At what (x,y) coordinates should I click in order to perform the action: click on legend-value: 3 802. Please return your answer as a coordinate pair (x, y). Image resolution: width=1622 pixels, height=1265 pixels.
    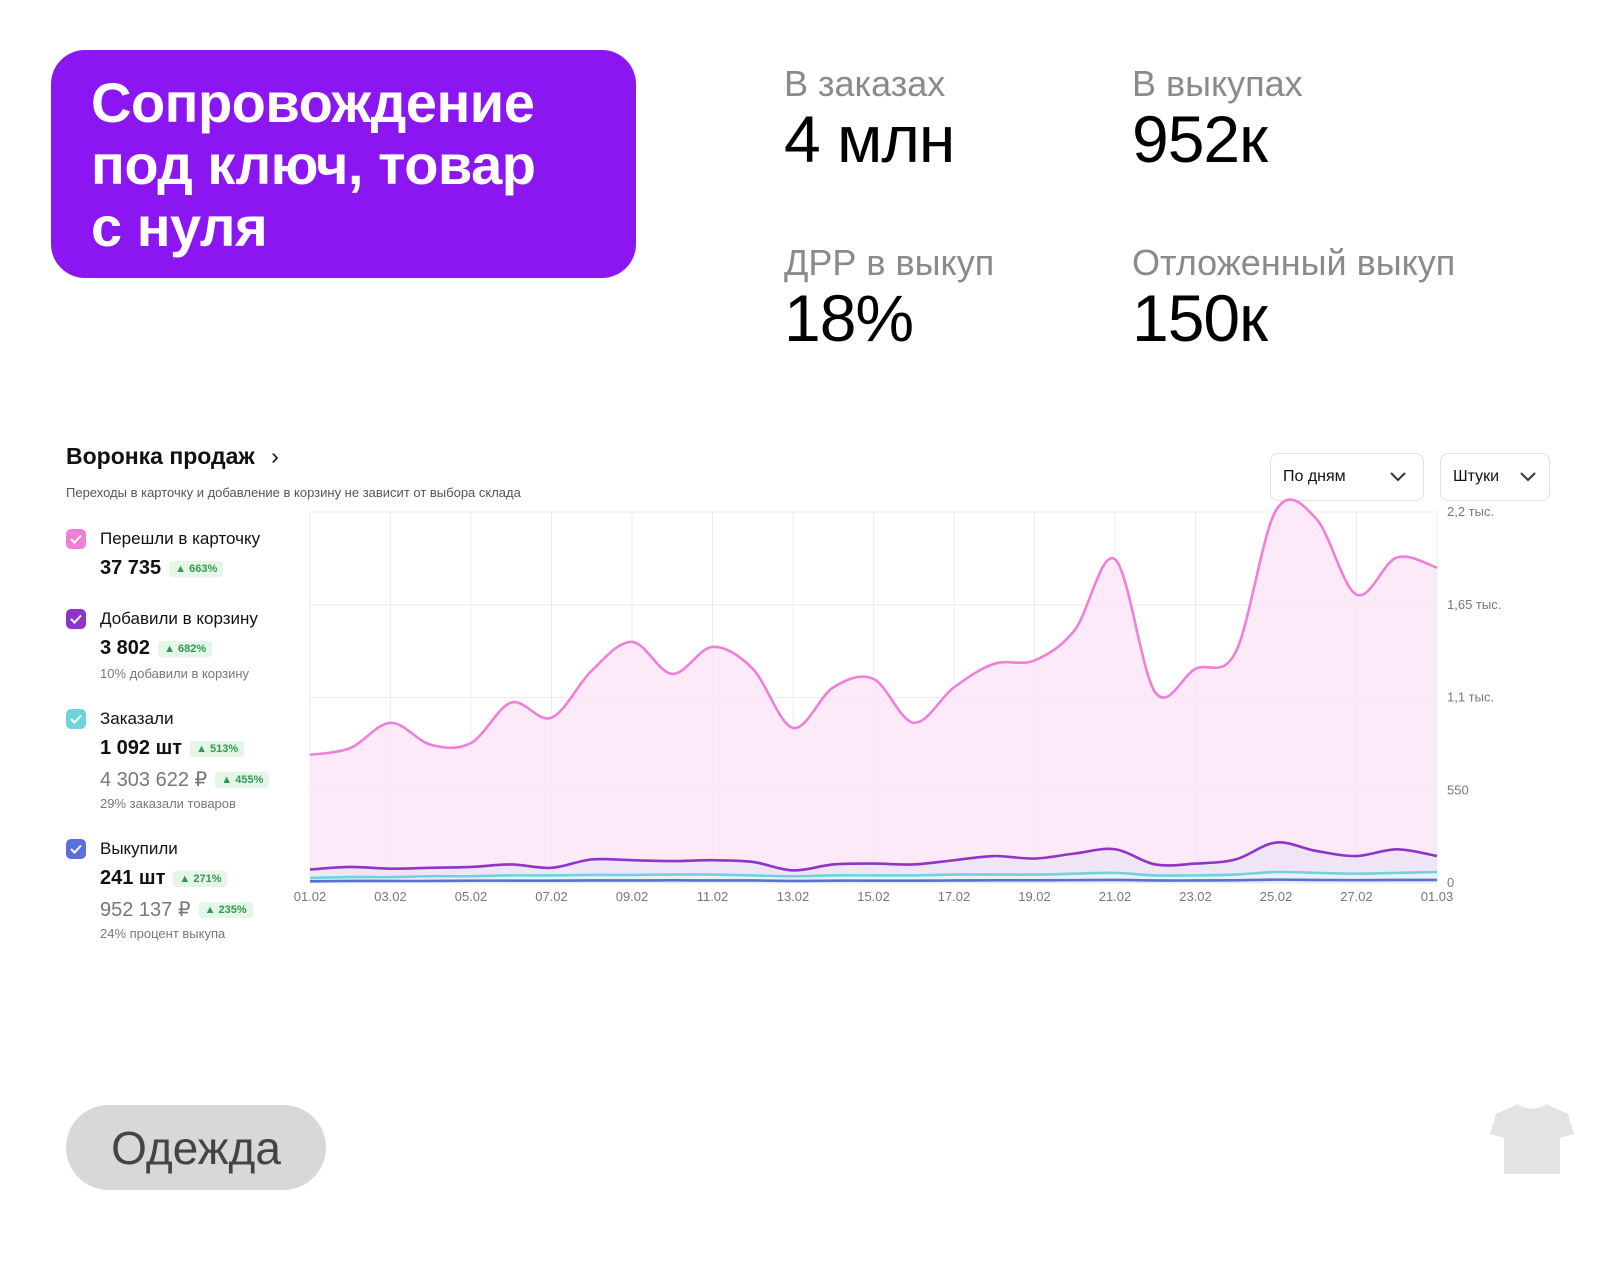
    Looking at the image, I should click on (125, 648).